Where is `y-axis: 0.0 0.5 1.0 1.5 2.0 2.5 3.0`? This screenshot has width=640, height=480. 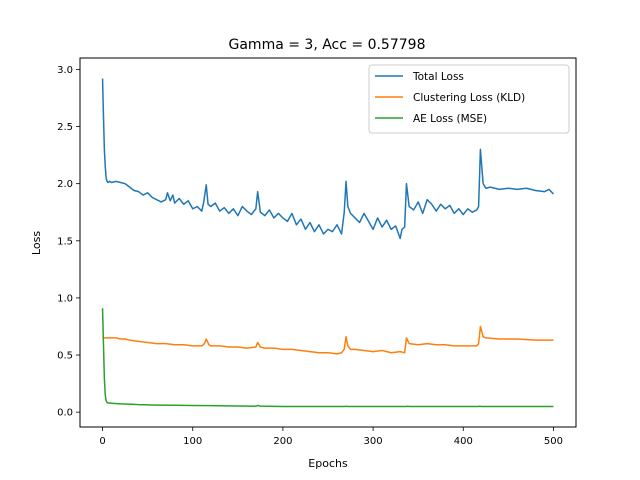 y-axis: 0.0 0.5 1.0 1.5 2.0 2.5 3.0 is located at coordinates (68, 242).